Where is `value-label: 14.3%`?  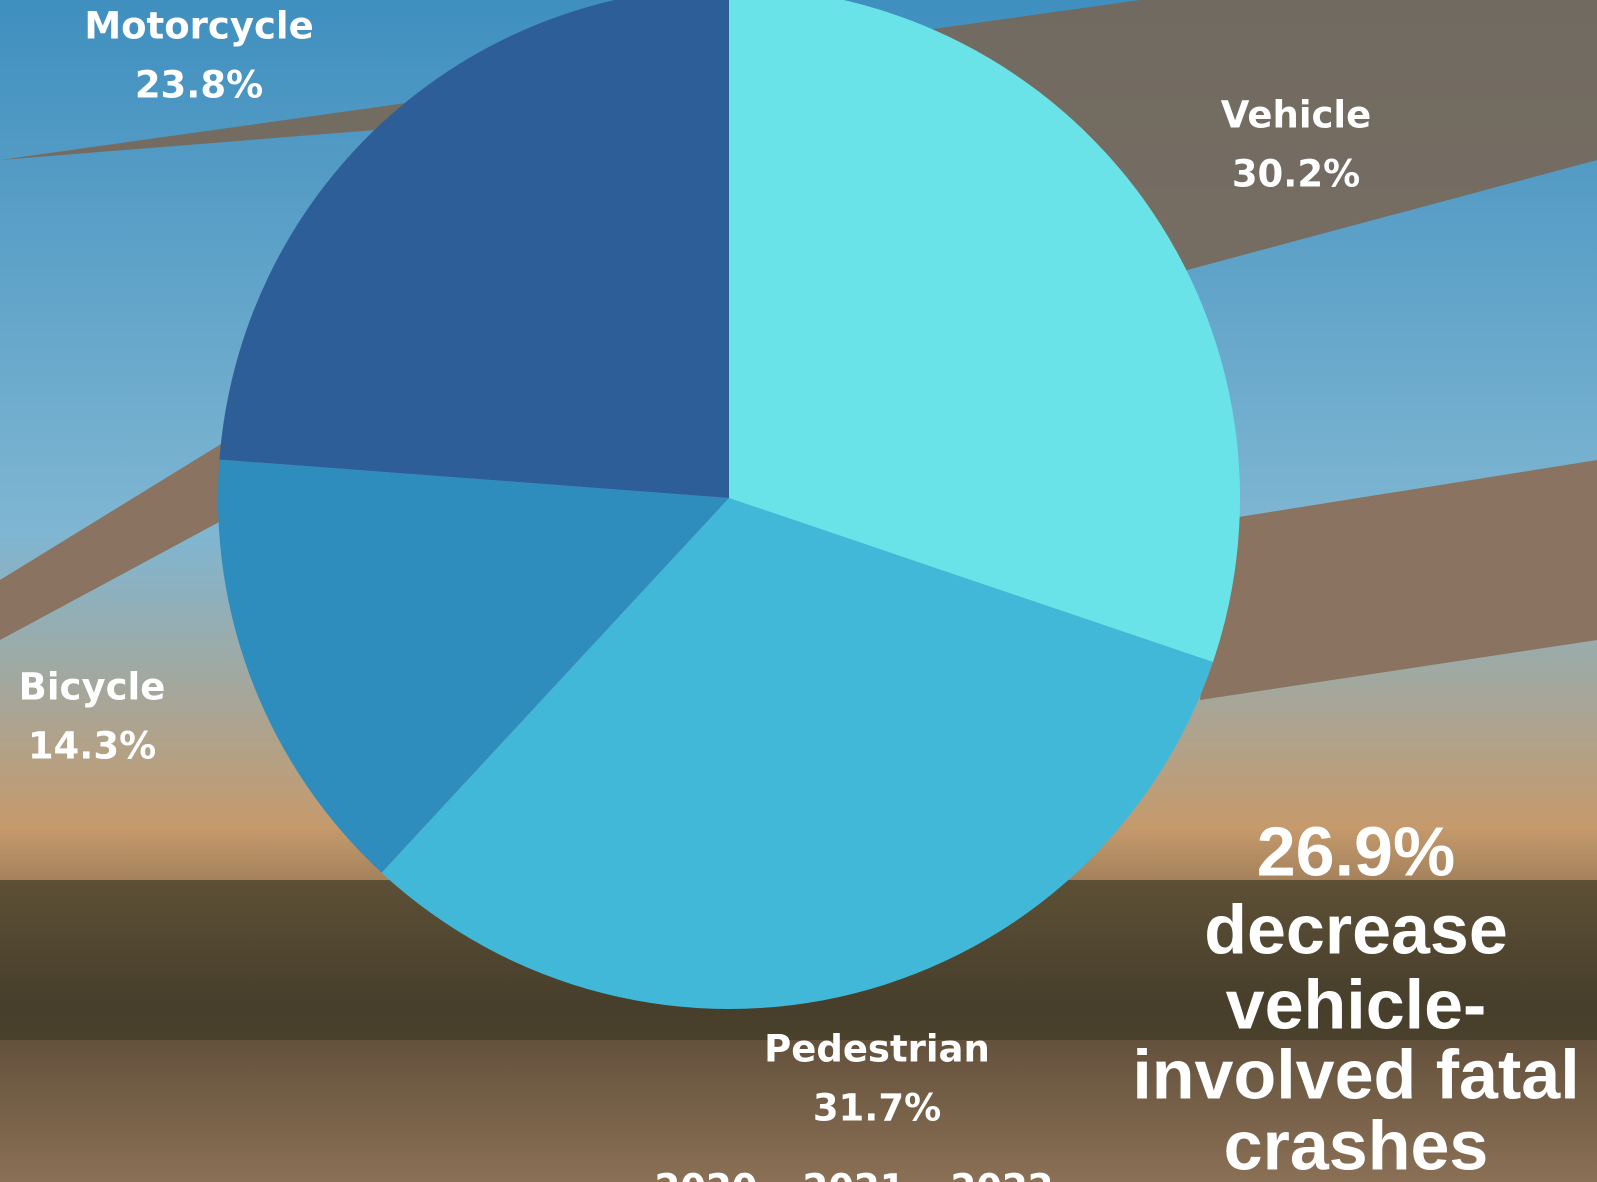 value-label: 14.3% is located at coordinates (92, 746).